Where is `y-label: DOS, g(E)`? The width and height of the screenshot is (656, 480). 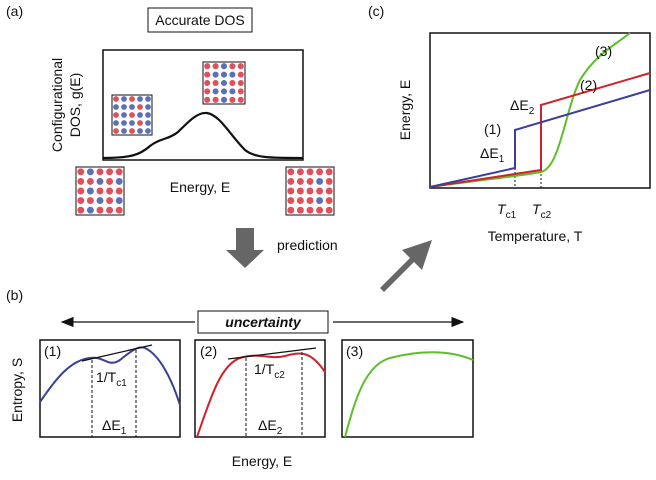
y-label: DOS, g(E) is located at coordinates (75, 105).